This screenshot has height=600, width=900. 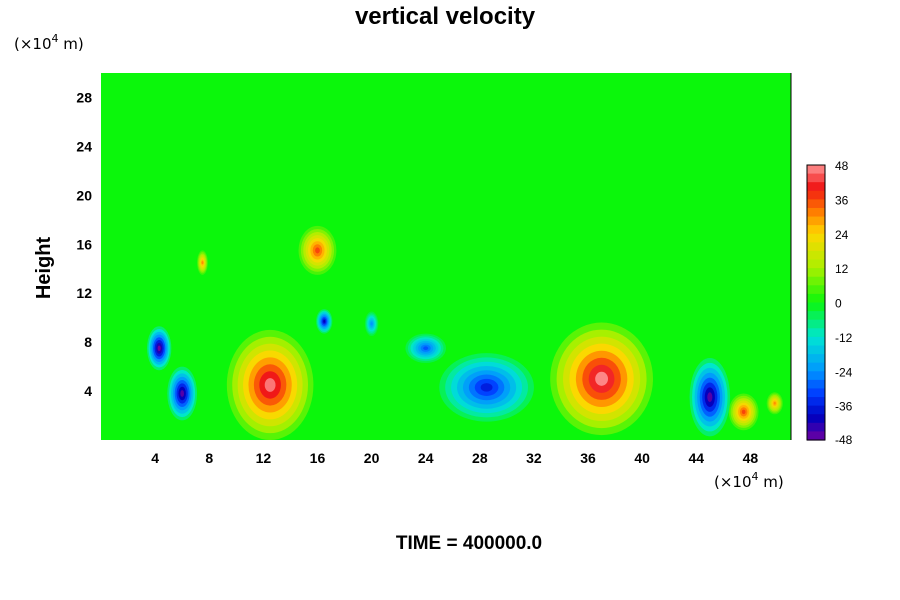 What do you see at coordinates (844, 303) in the screenshot?
I see `colorbar-ticks: 48 36 24 12 0 -12 -24 -36 -48` at bounding box center [844, 303].